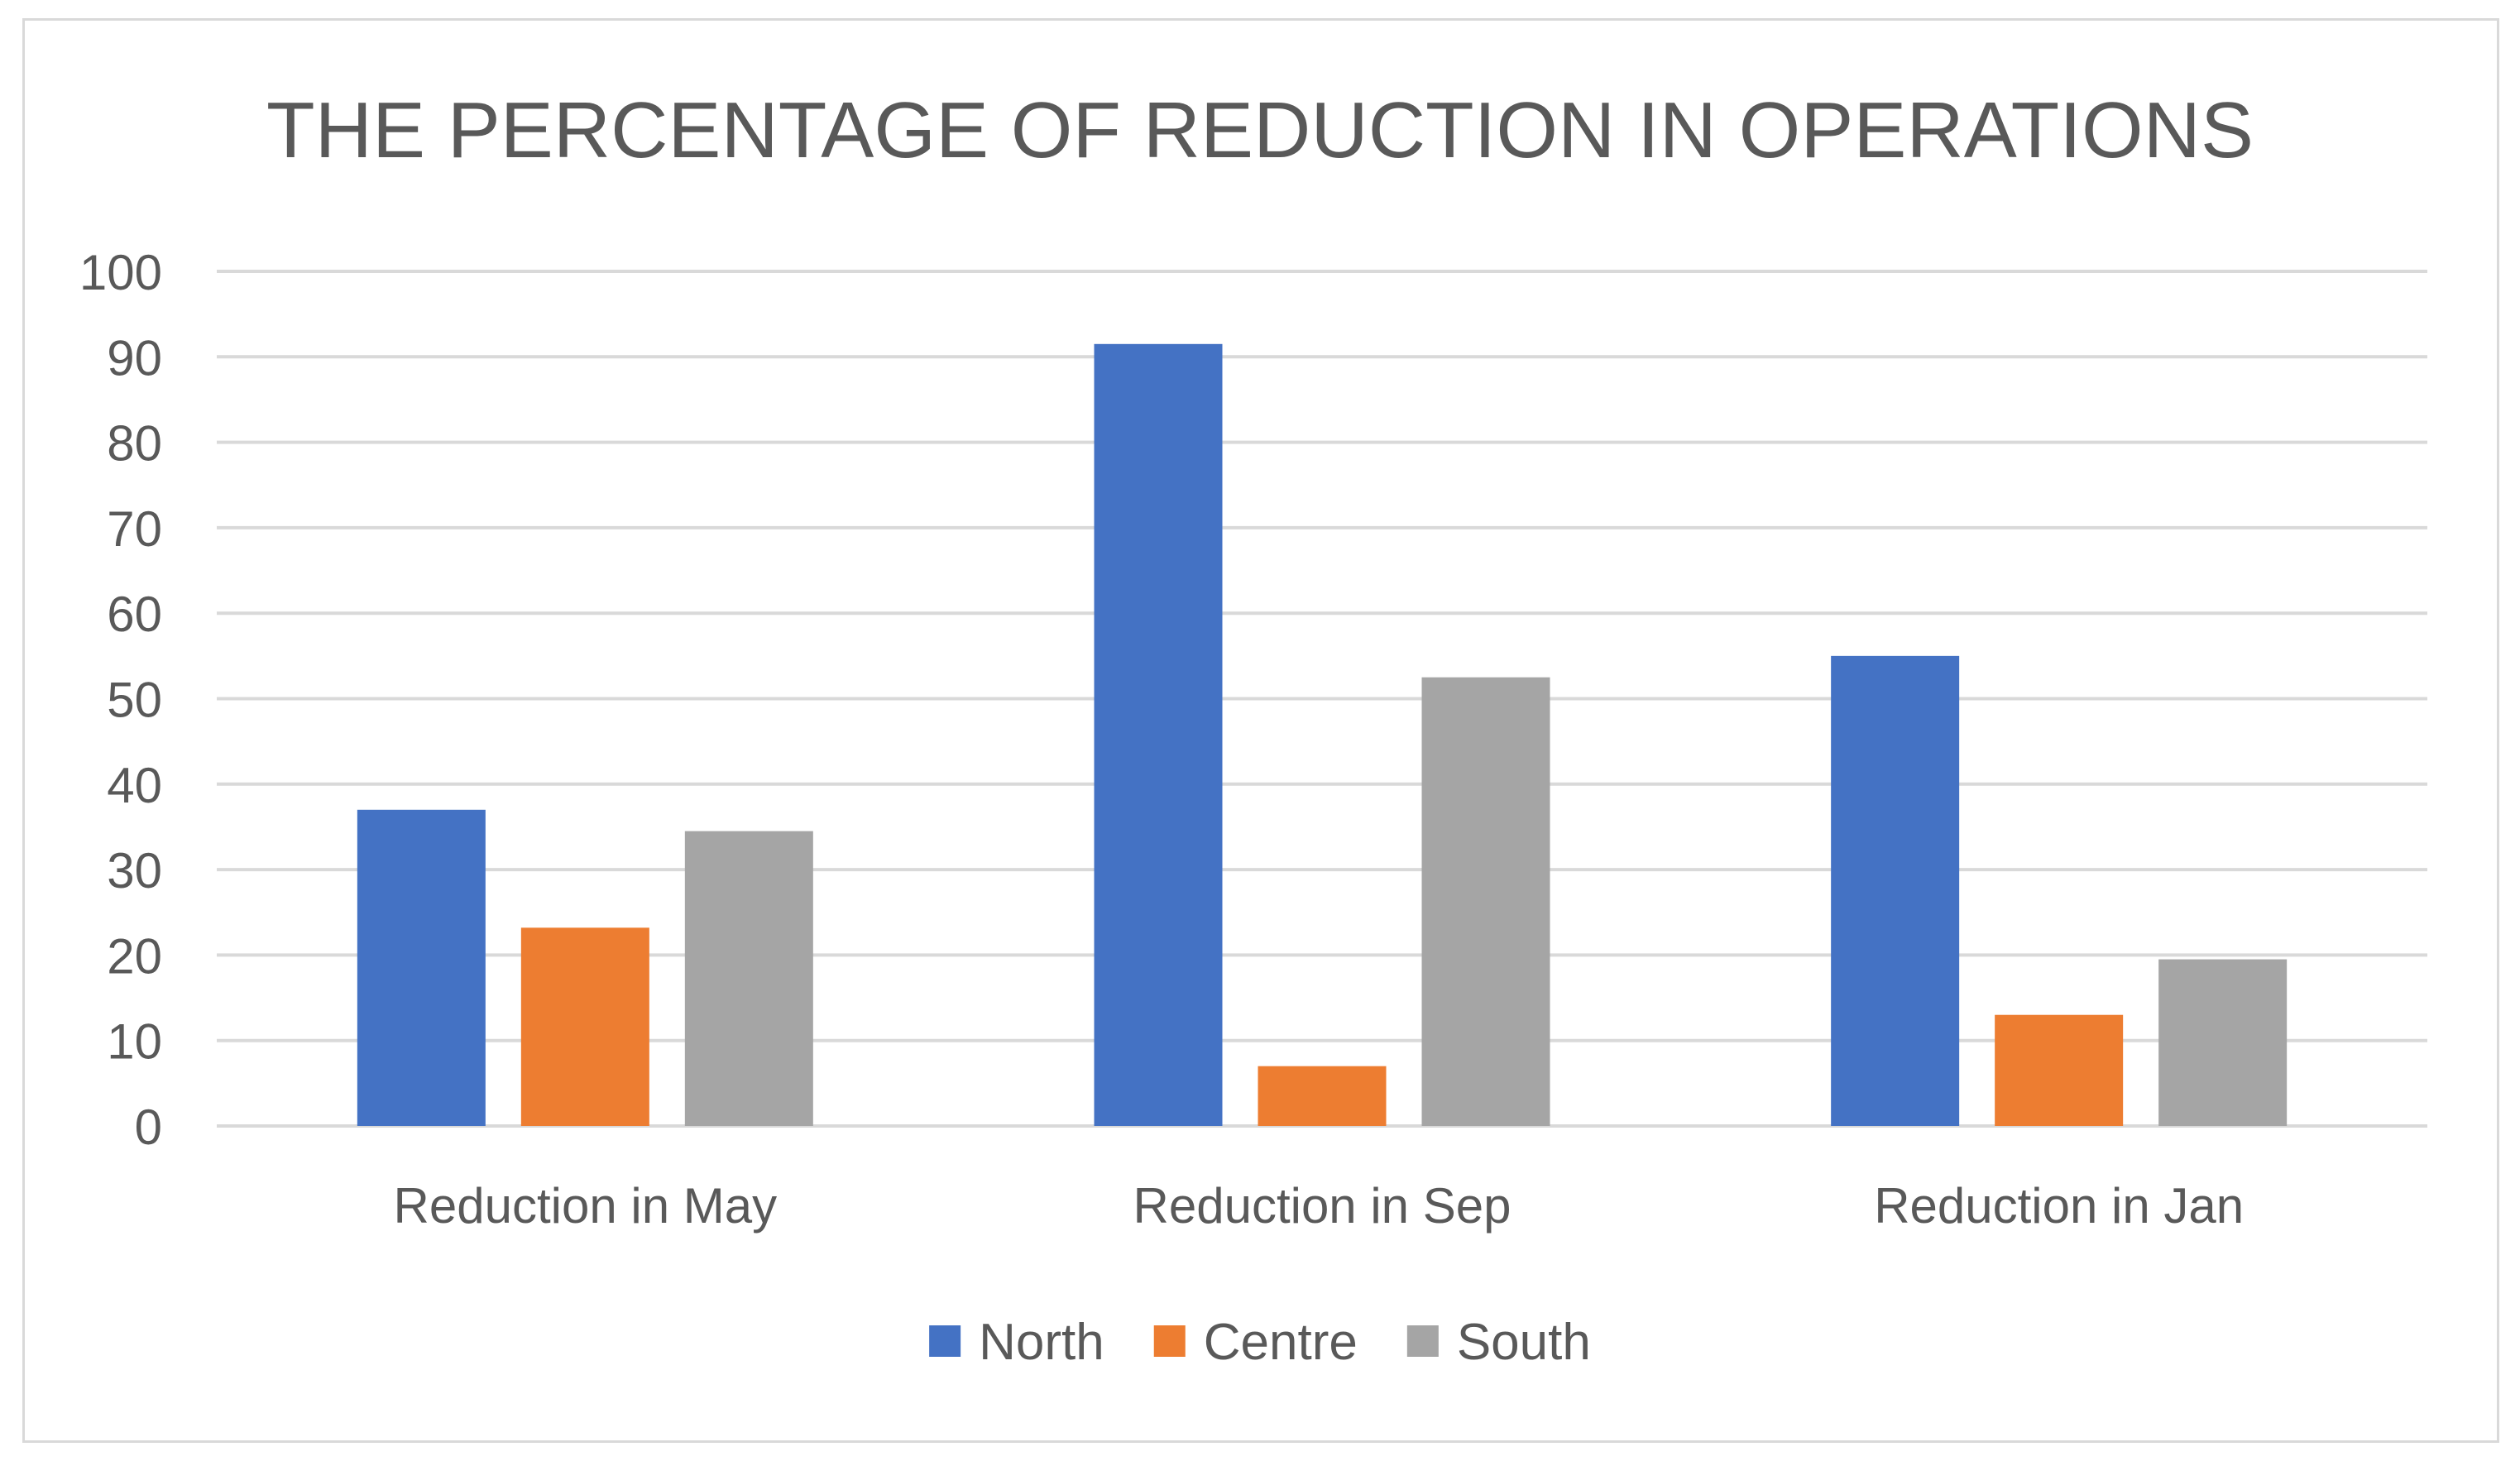  I want to click on y-tick-label: 0, so click(148, 1128).